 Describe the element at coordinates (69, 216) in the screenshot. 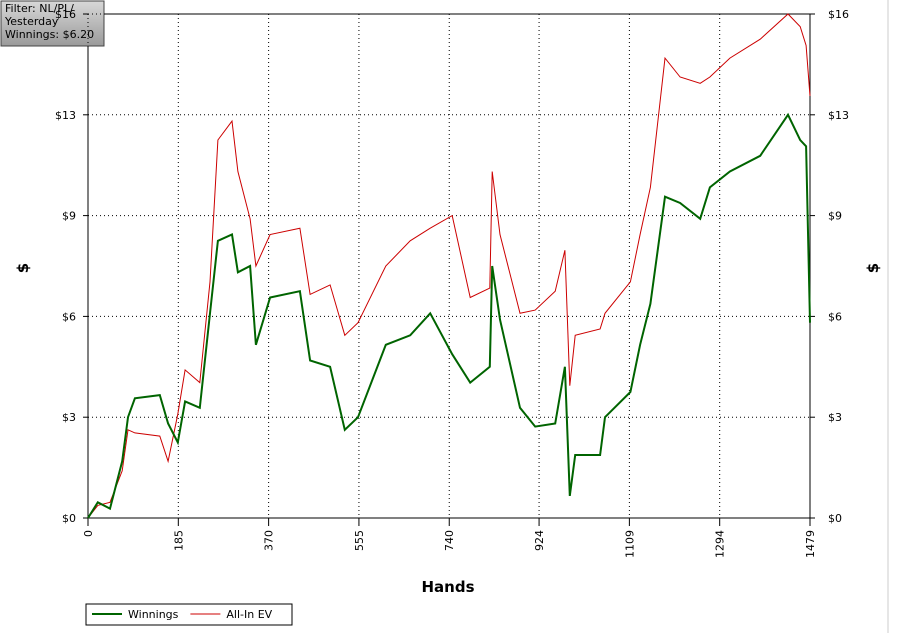

I see `y-tick-label: $9` at that location.